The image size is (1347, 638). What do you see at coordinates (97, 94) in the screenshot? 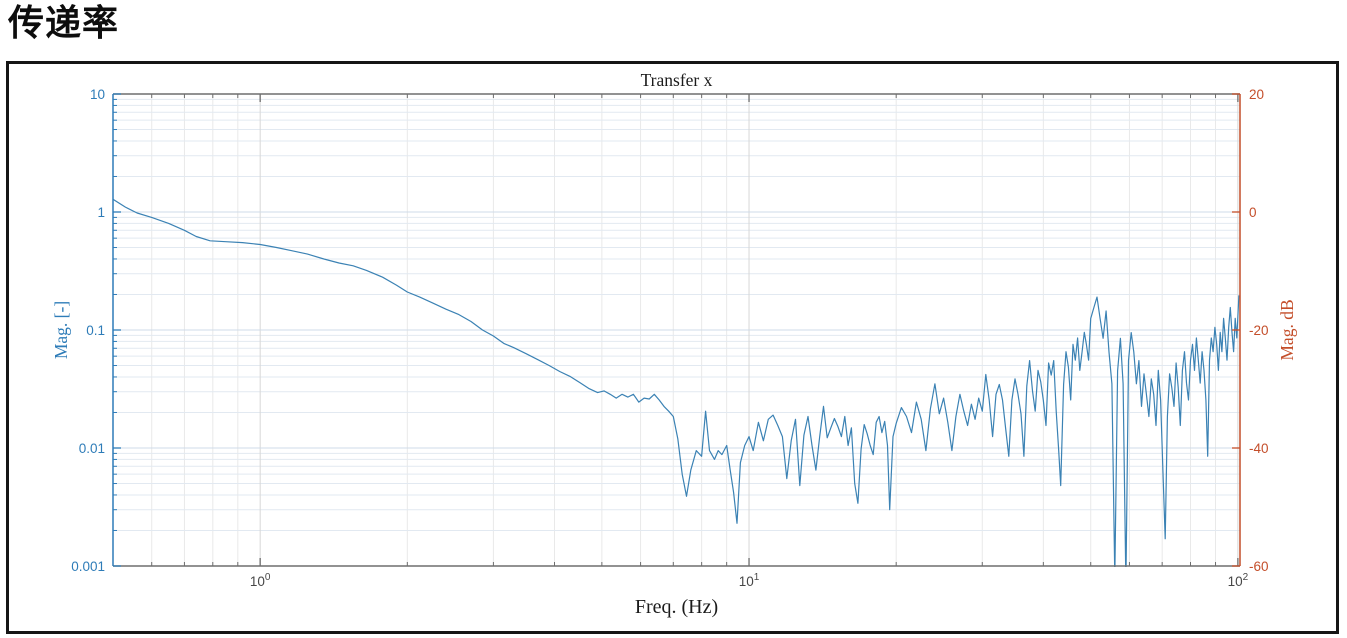
I see `y-tick-label-left: 10` at bounding box center [97, 94].